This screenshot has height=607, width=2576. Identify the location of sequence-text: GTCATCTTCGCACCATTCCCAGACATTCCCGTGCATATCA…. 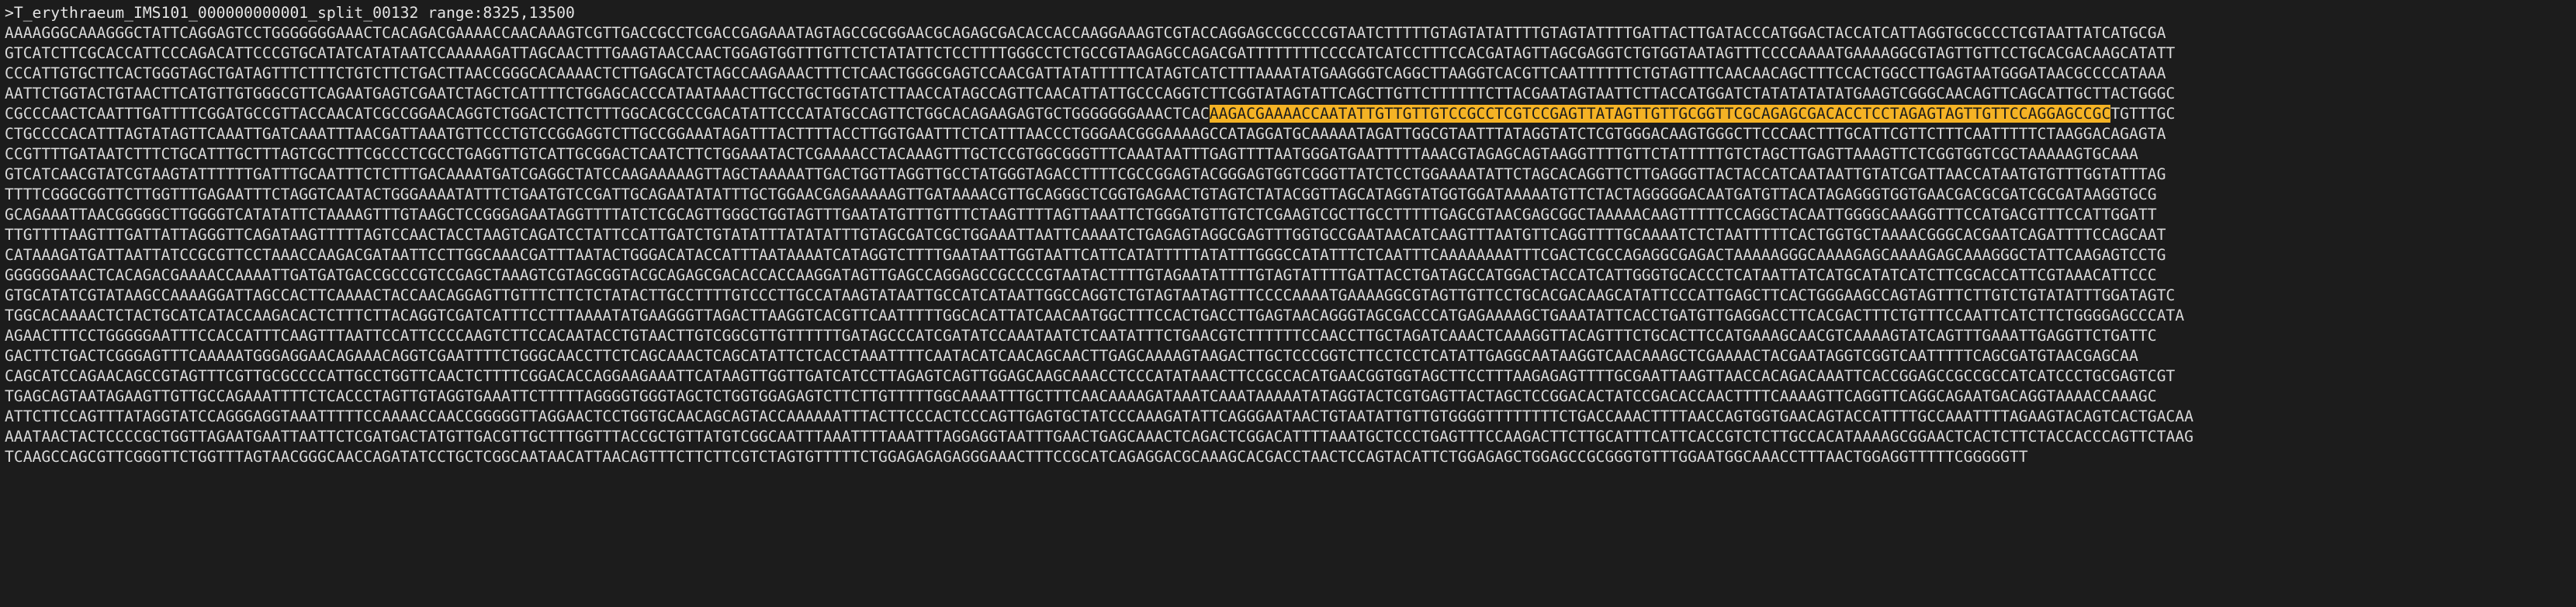
(1090, 53).